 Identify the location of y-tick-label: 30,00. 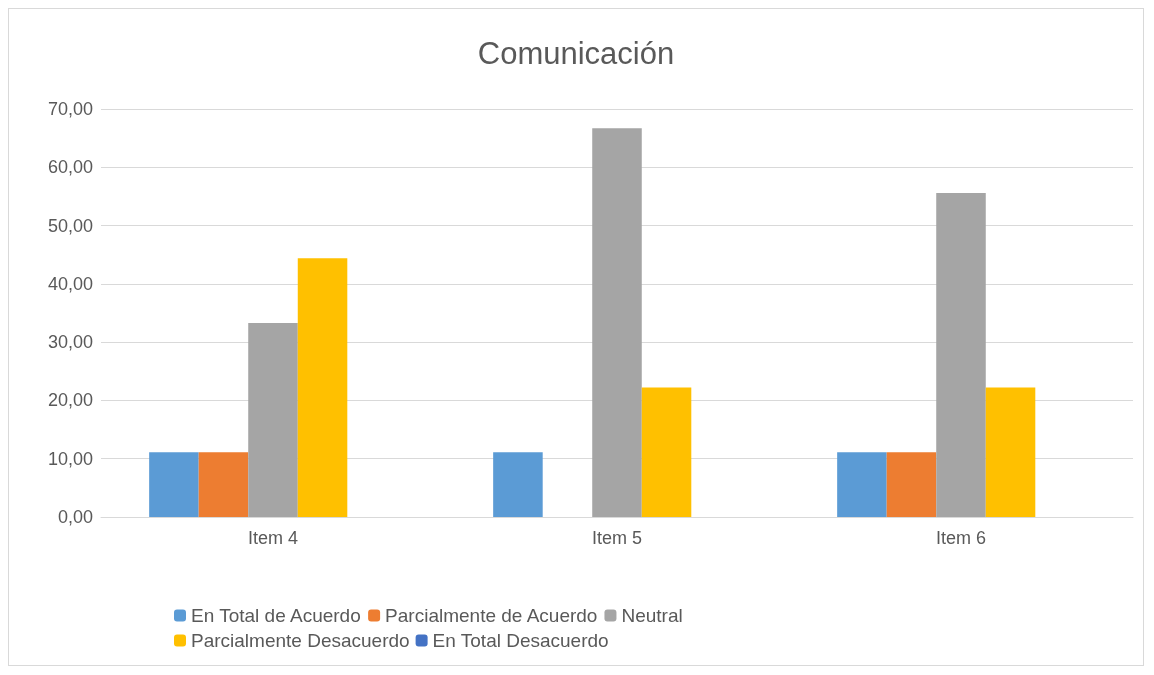
(70, 342).